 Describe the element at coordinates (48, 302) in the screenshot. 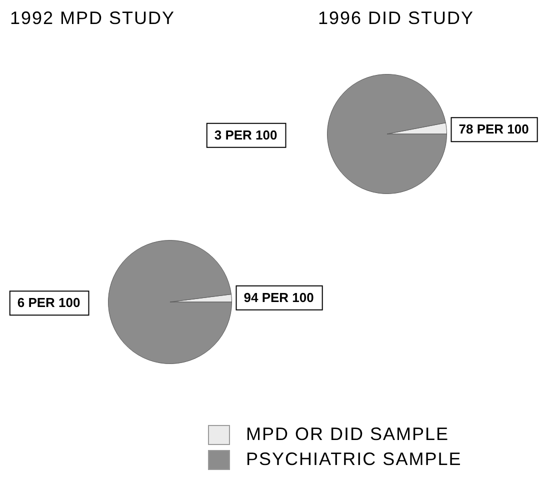

I see `text: 6 PER 100` at that location.